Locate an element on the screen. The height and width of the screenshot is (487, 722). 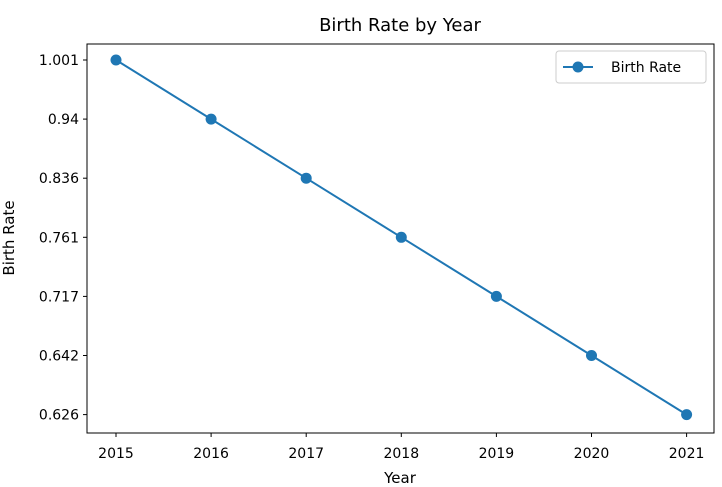
data-point-2017 is located at coordinates (306, 178).